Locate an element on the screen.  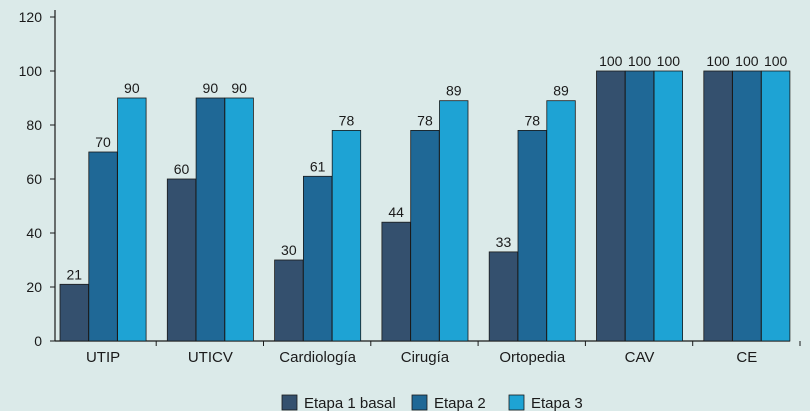
data-label: 60 is located at coordinates (182, 169).